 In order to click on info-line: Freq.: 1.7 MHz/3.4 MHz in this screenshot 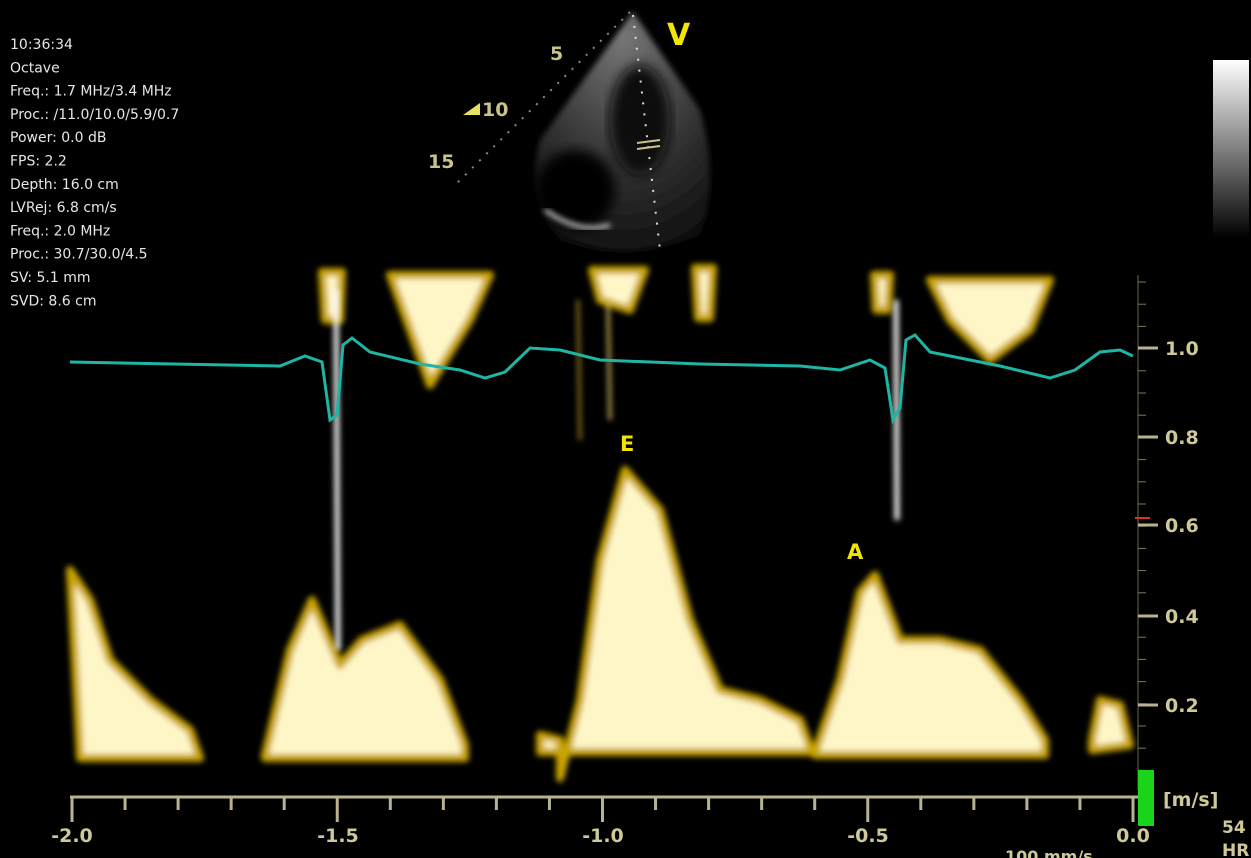, I will do `click(91, 92)`.